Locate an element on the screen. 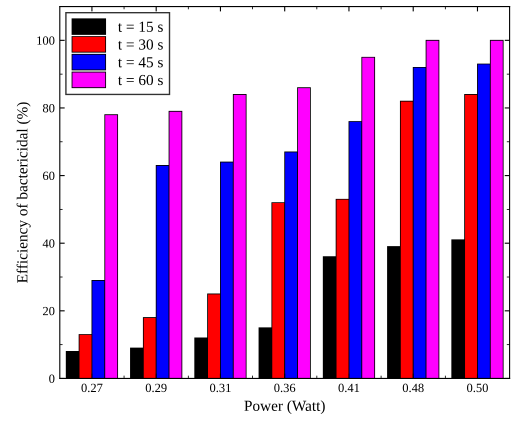  x-tick-label: 0.48 is located at coordinates (413, 388).